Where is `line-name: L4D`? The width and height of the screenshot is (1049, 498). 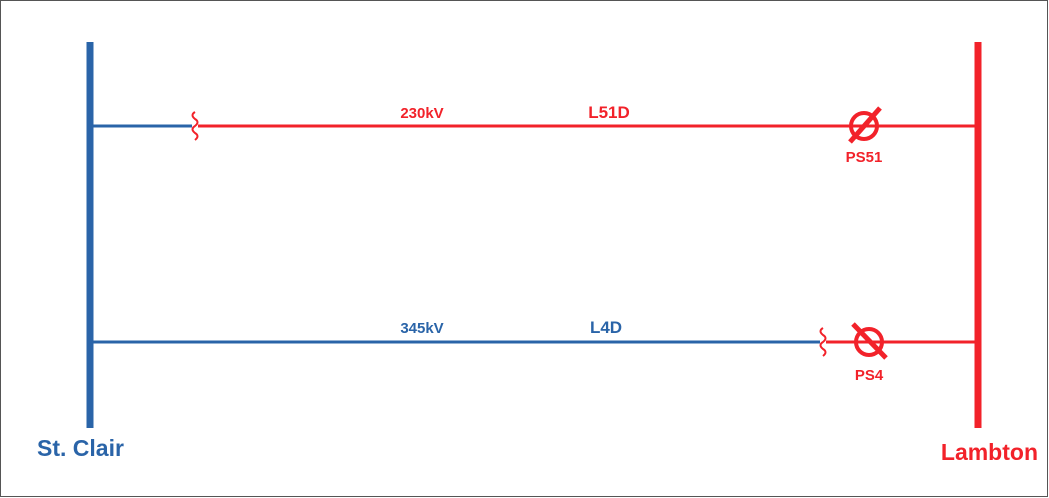
line-name: L4D is located at coordinates (606, 327).